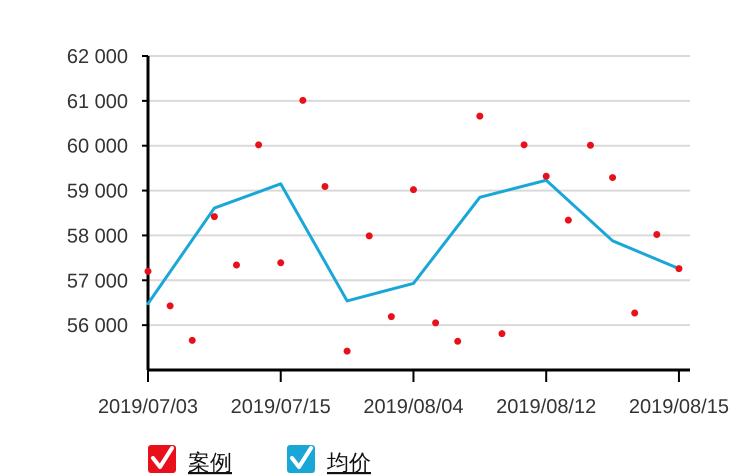  Describe the element at coordinates (97, 191) in the screenshot. I see `y-tick-label: 59 000` at that location.